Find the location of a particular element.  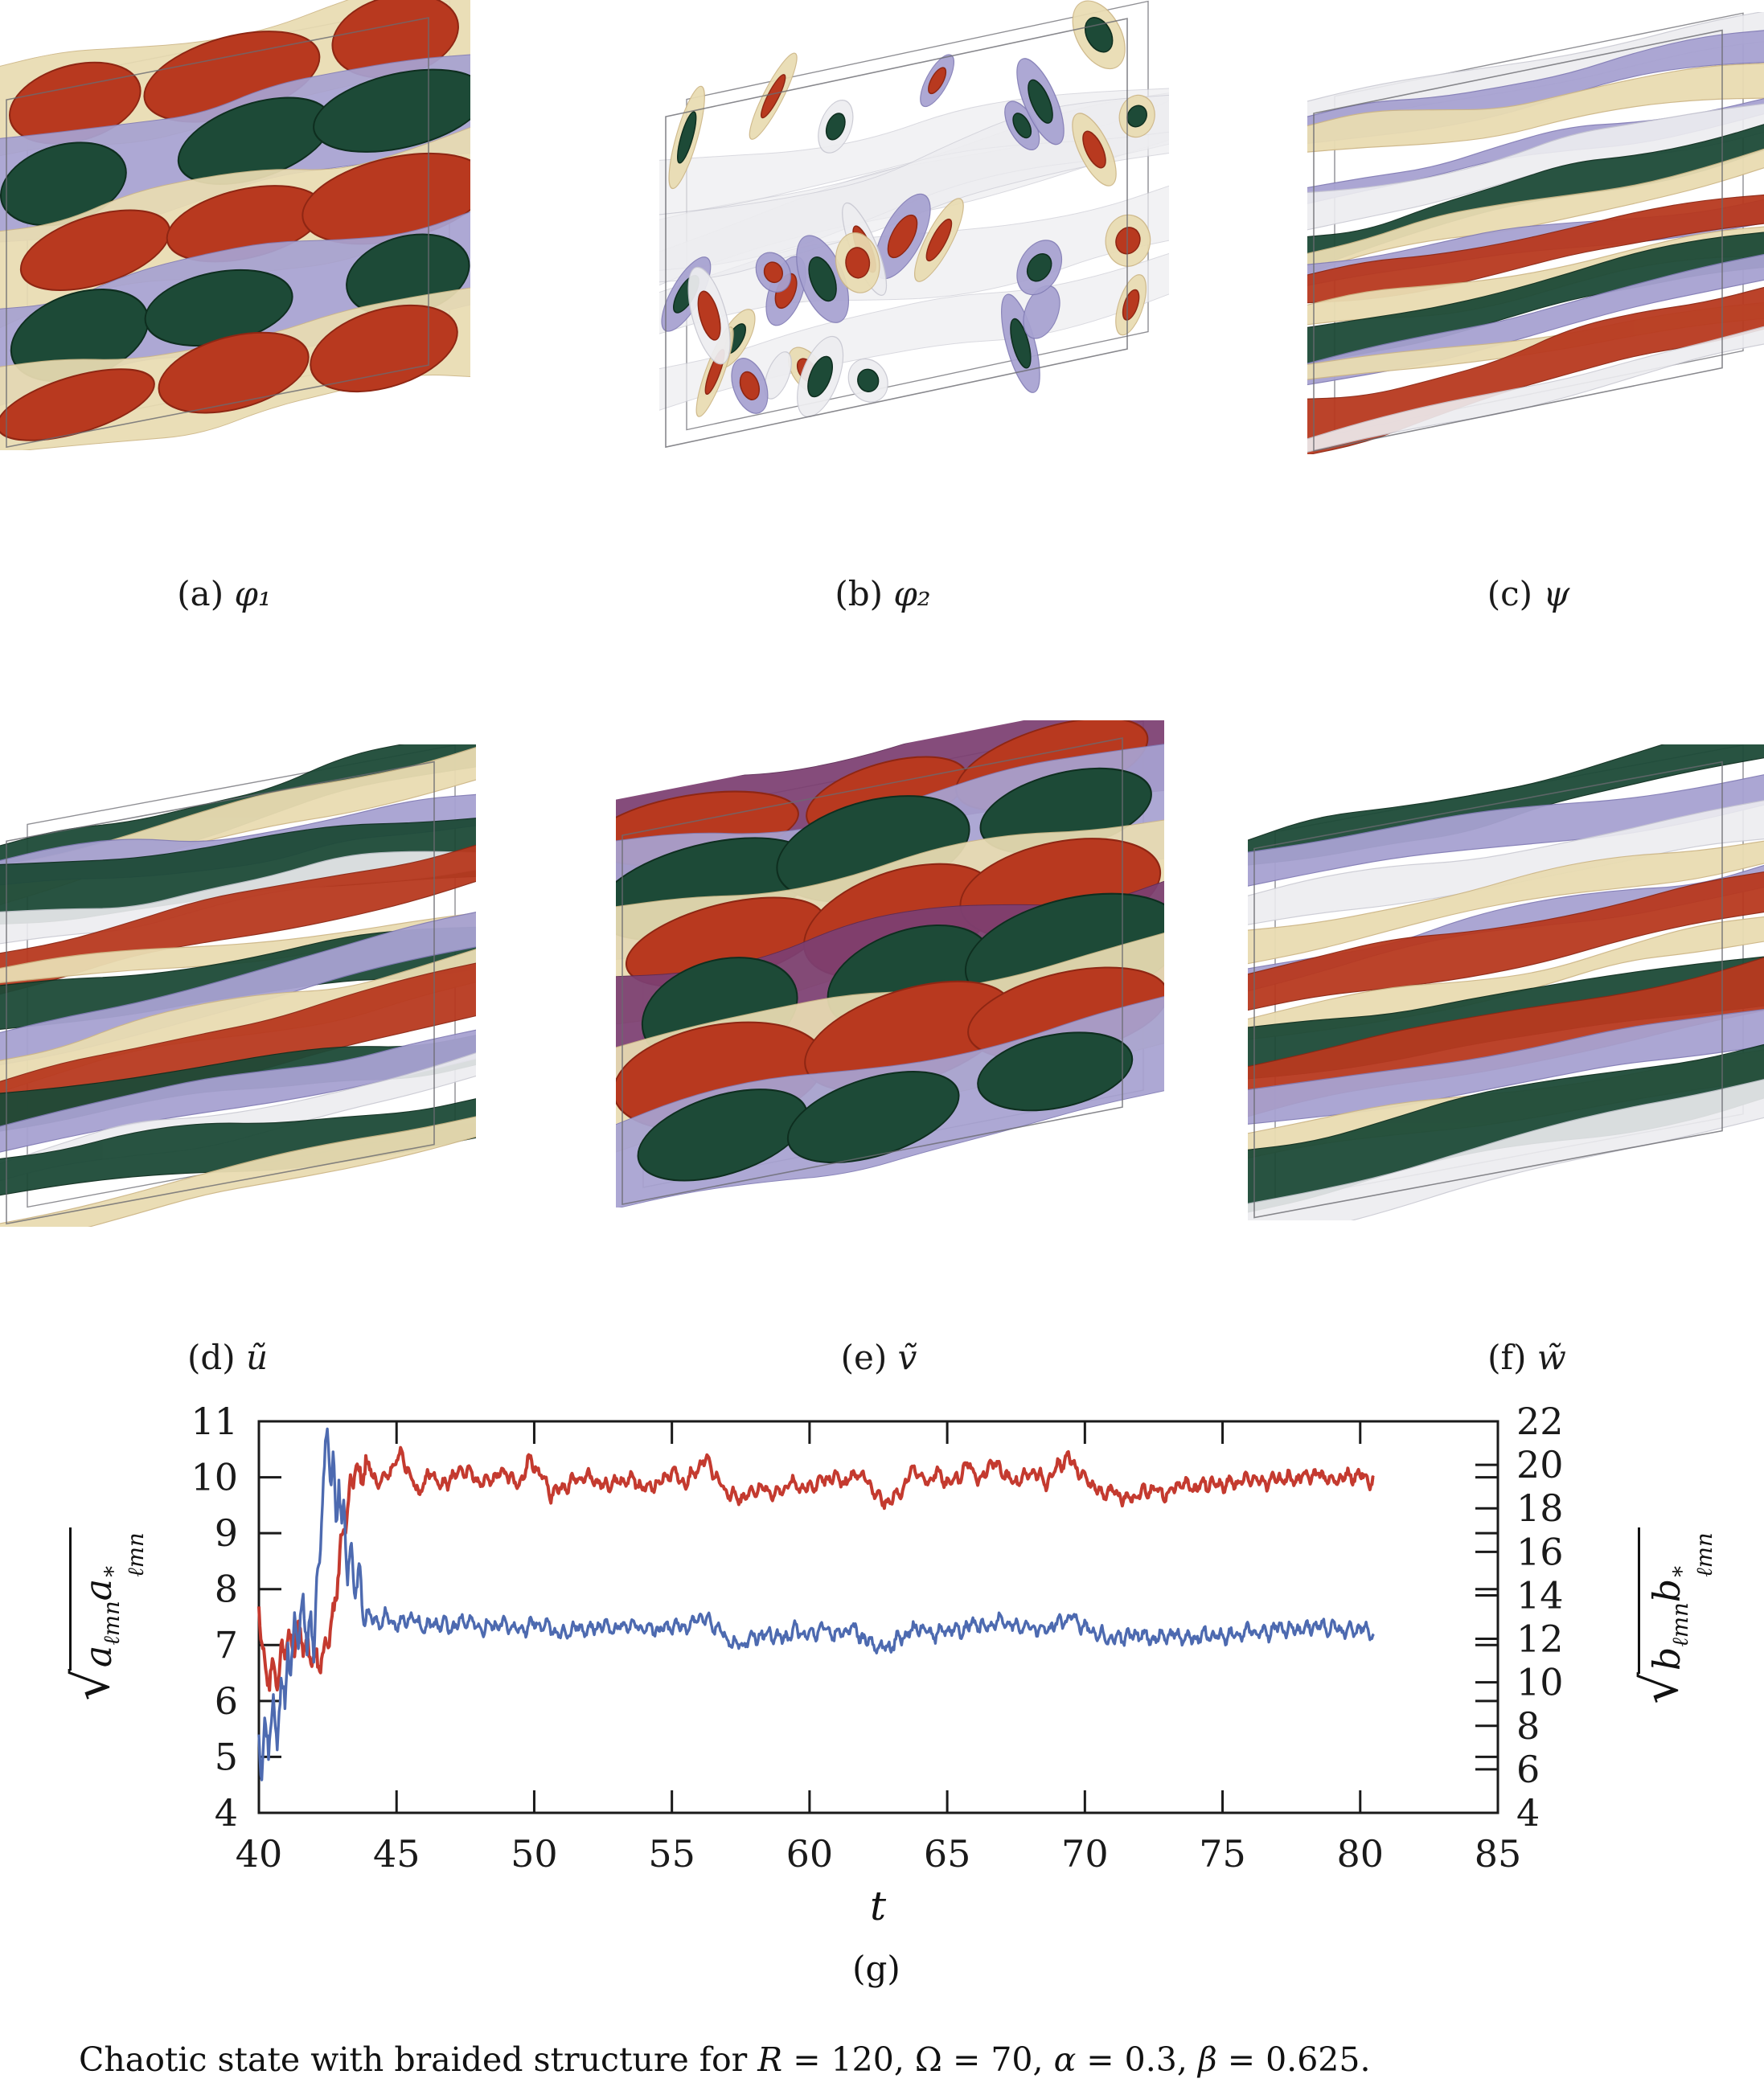

coef-a-conj: a is located at coordinates (98, 1589).